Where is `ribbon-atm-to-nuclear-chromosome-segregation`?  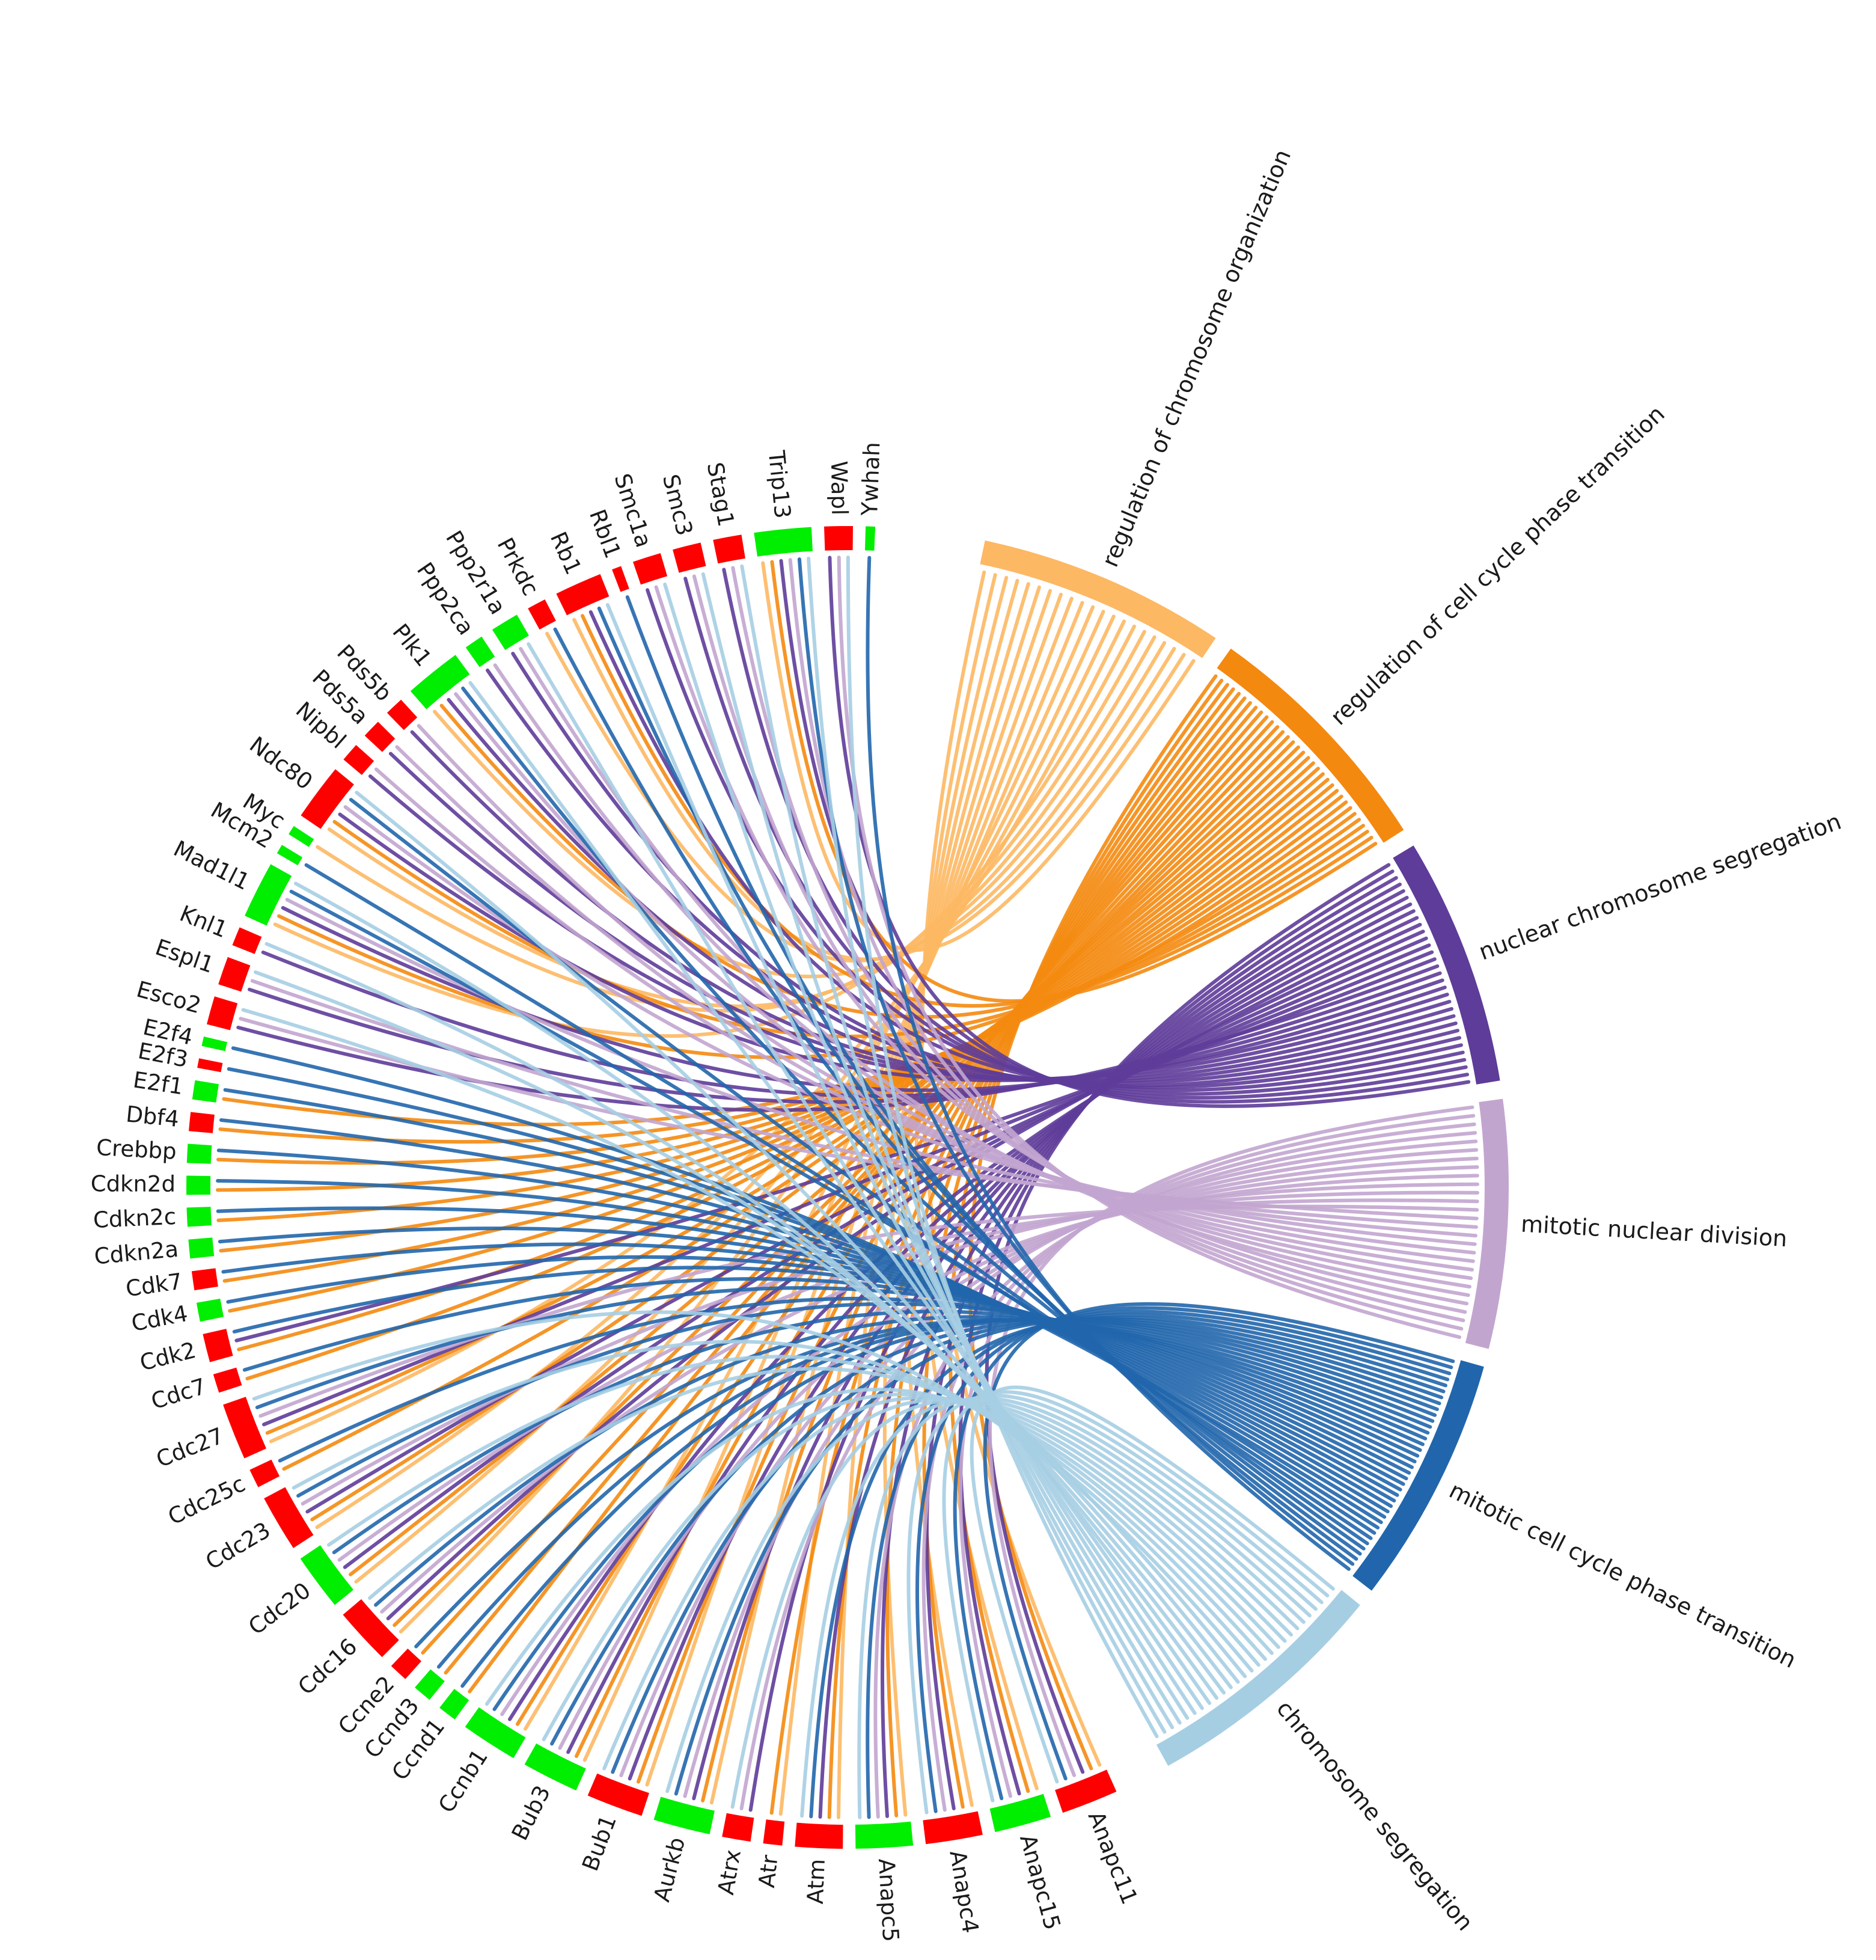
ribbon-atm-to-nuclear-chromosome-segregation is located at coordinates (1111, 1354).